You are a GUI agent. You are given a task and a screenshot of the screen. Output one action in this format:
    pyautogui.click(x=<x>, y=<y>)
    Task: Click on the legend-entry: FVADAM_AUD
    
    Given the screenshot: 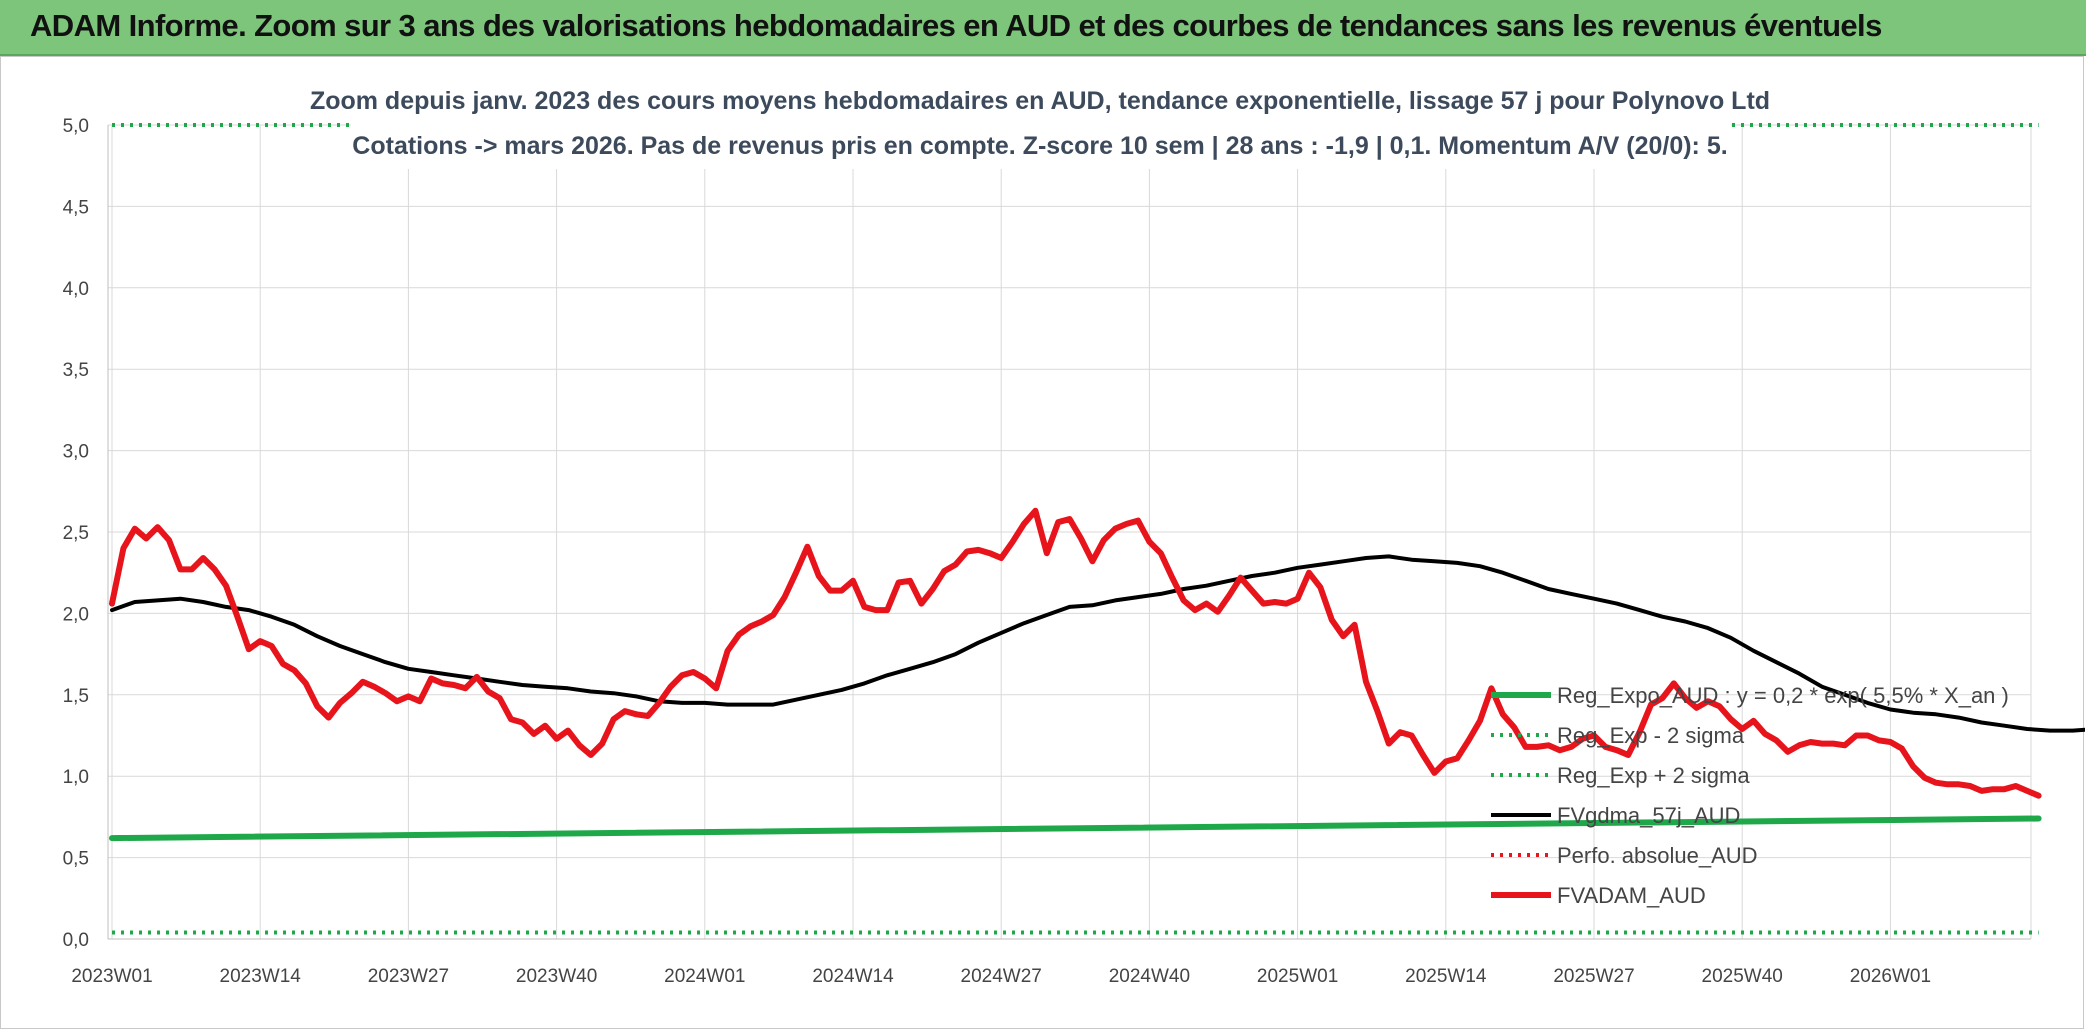 What is the action you would take?
    pyautogui.click(x=1631, y=895)
    